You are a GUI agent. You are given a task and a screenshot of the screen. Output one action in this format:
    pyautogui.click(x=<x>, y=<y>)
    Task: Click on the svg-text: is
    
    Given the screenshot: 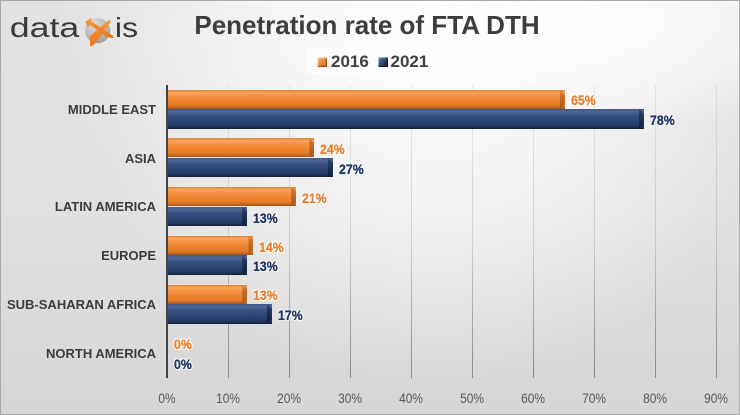 What is the action you would take?
    pyautogui.click(x=126, y=28)
    